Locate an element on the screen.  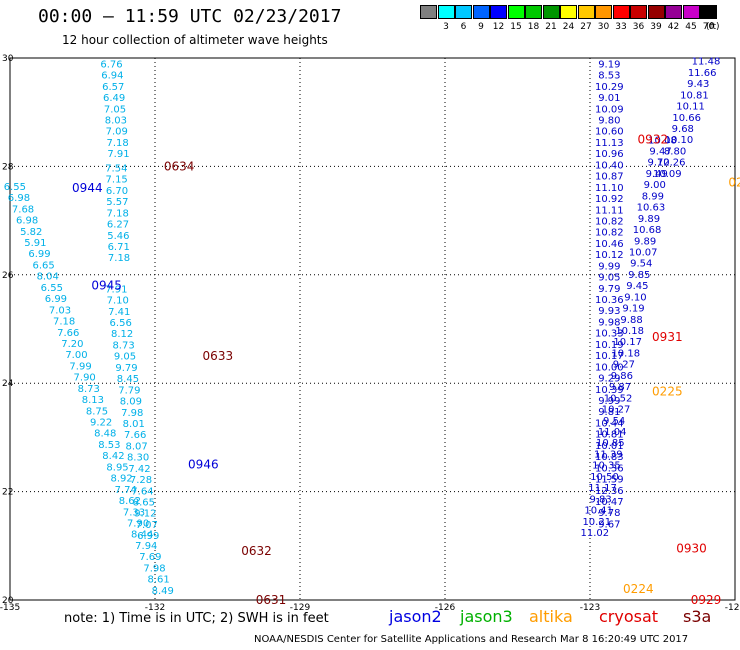
swh-value-label: 7.54 is located at coordinates (116, 168).